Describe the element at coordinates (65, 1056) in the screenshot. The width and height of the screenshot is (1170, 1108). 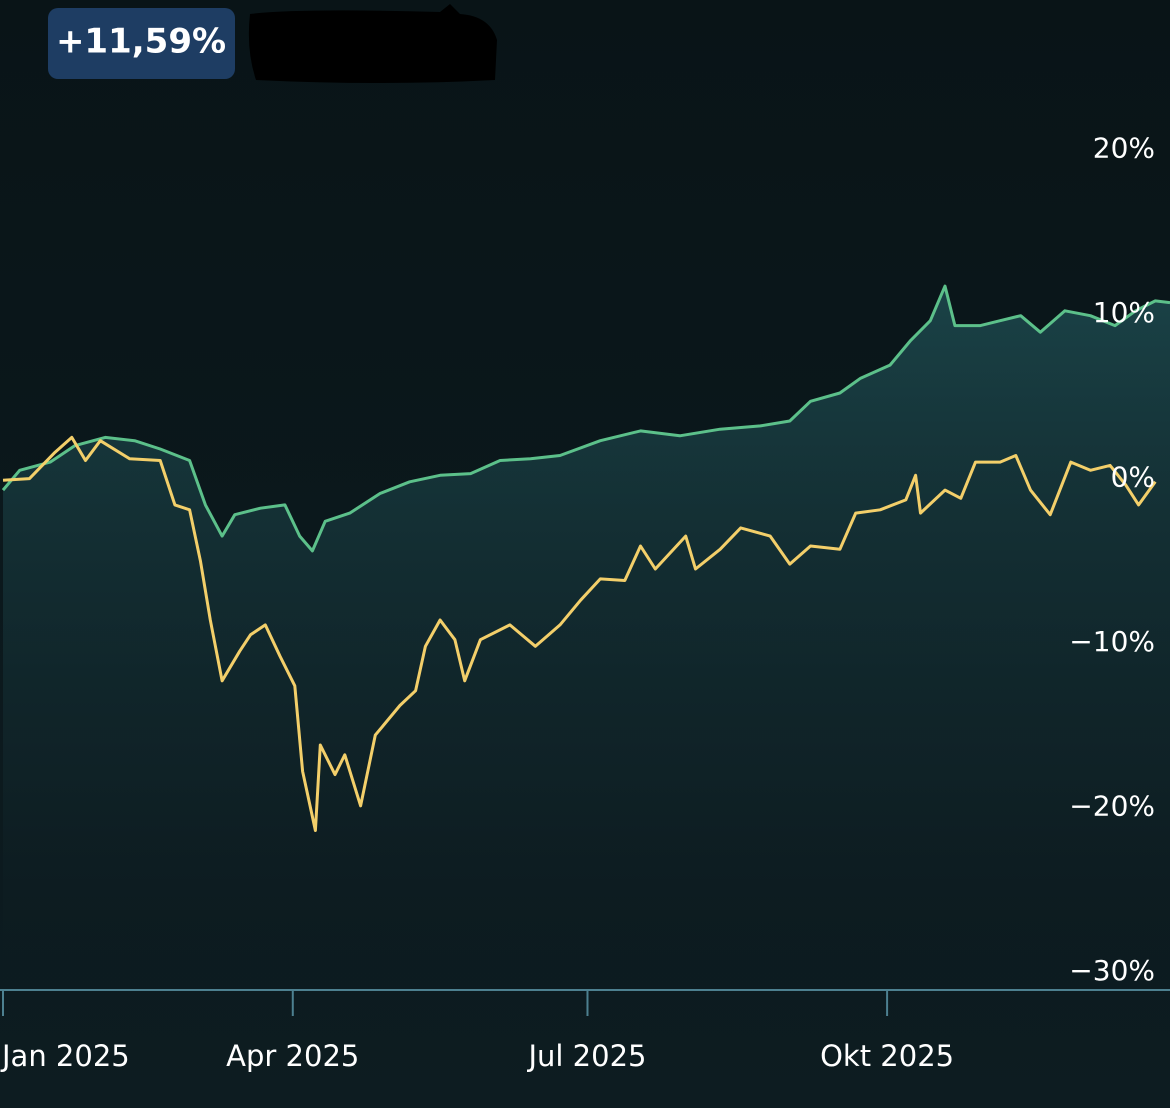
I see `x-tick-label: Jan 2025` at that location.